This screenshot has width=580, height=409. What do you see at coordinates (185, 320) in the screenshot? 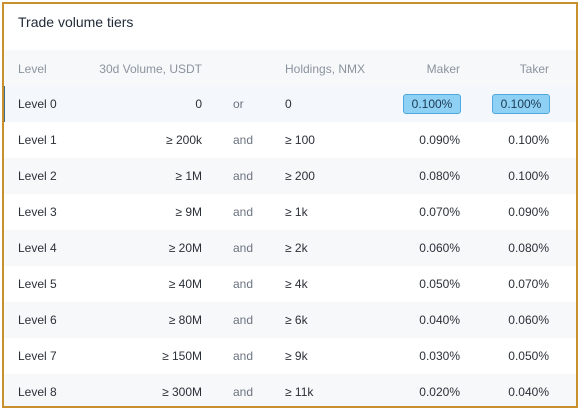
I see `cell-volume: ≥ 80M` at bounding box center [185, 320].